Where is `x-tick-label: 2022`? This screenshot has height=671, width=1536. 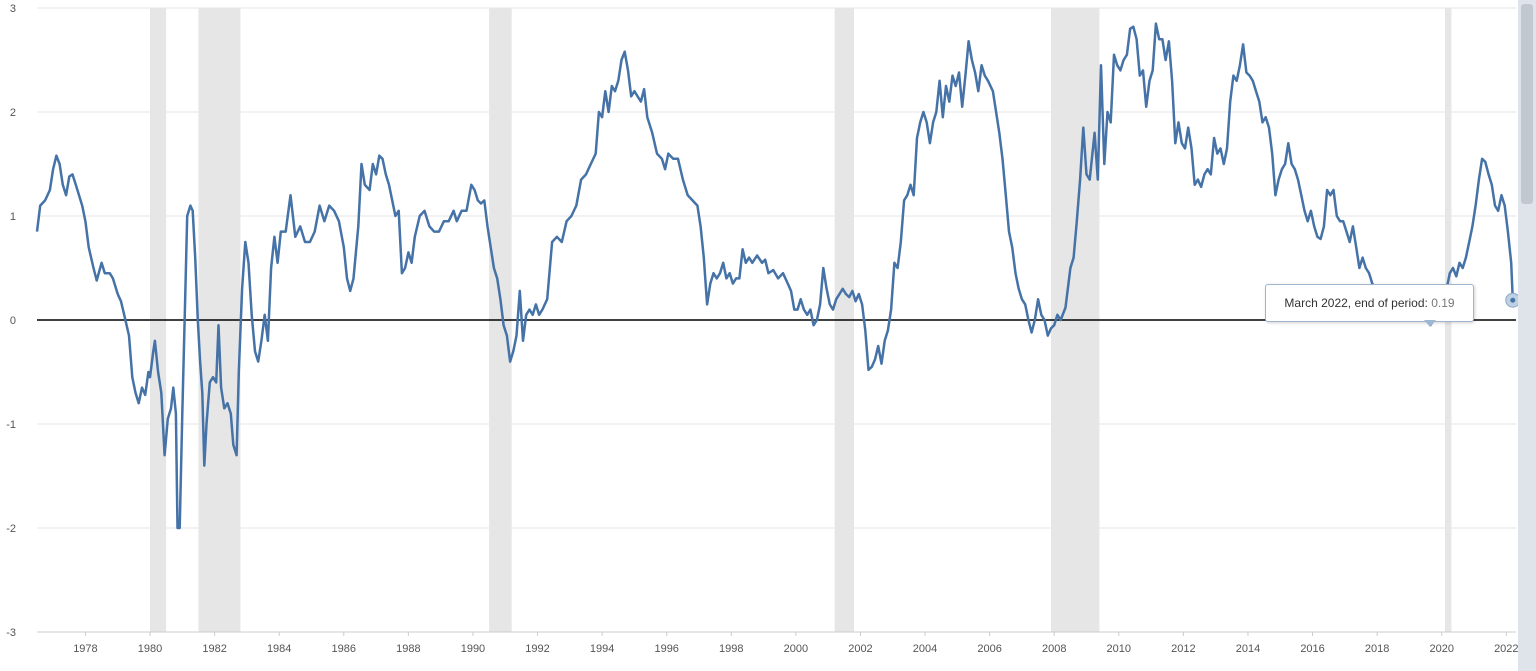
x-tick-label: 2022 is located at coordinates (1506, 649).